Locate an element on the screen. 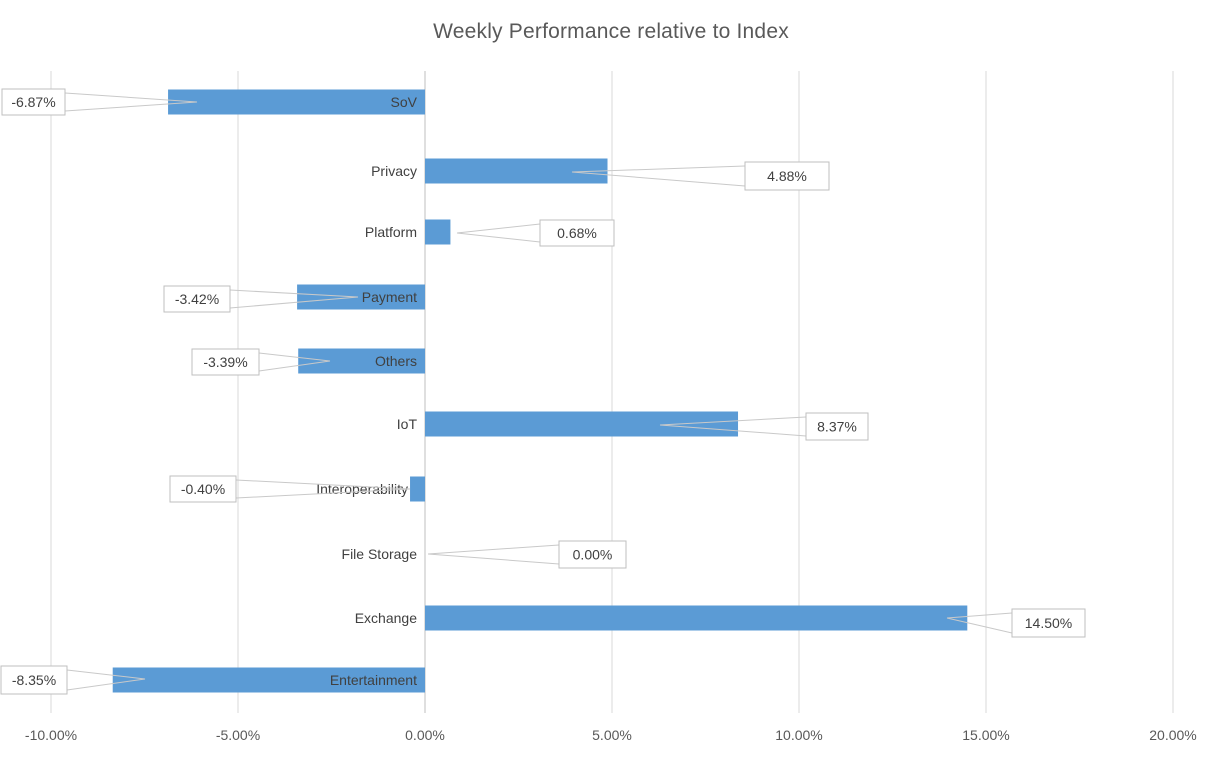 This screenshot has height=774, width=1222. category-label-payment: Payment is located at coordinates (389, 297).